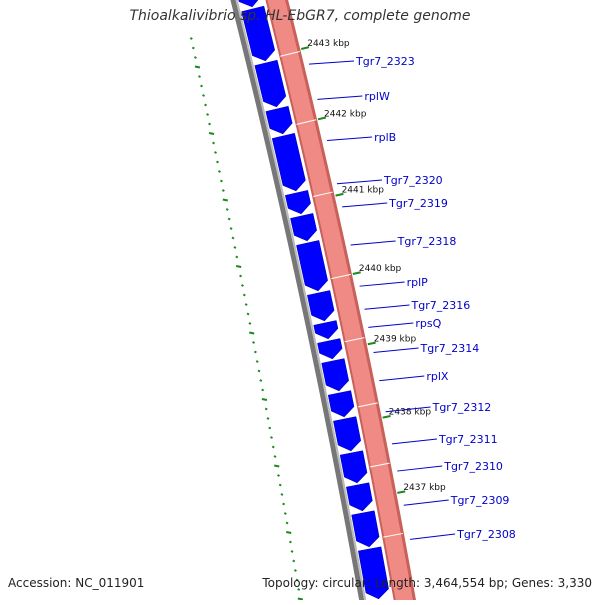 Image resolution: width=600 pixels, height=605 pixels. Describe the element at coordinates (76, 583) in the screenshot. I see `accession-text: Accession: NC_011901` at that location.